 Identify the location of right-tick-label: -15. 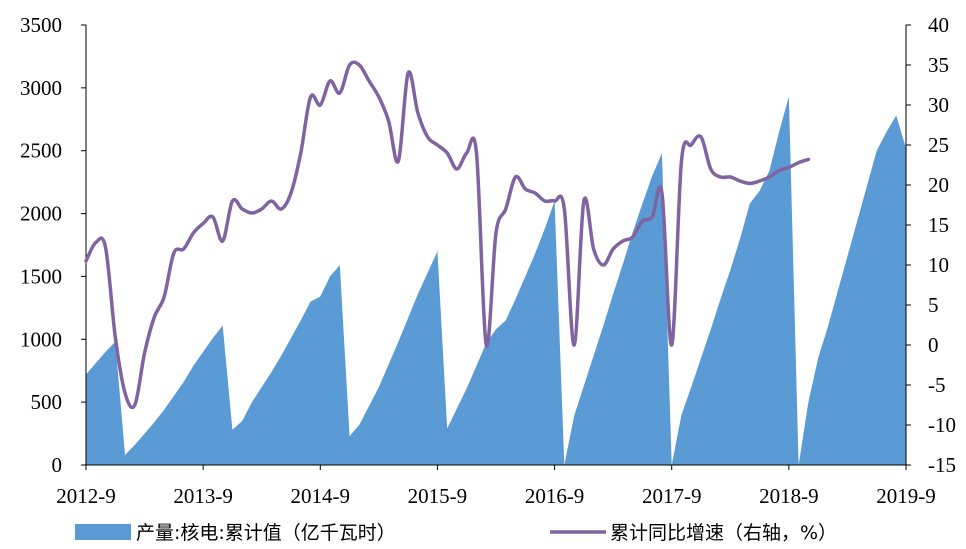
(942, 465).